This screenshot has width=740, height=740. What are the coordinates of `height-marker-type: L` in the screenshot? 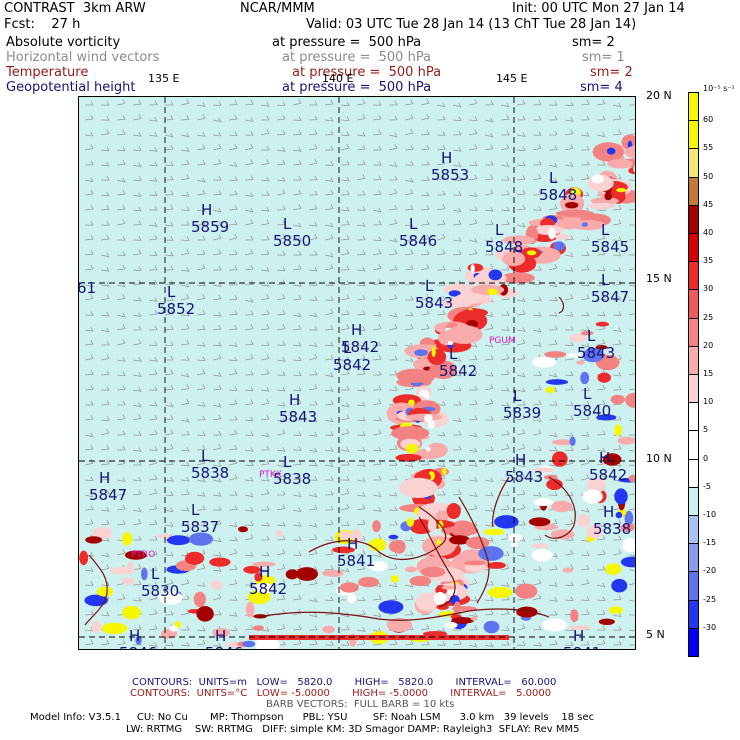 It's located at (605, 230).